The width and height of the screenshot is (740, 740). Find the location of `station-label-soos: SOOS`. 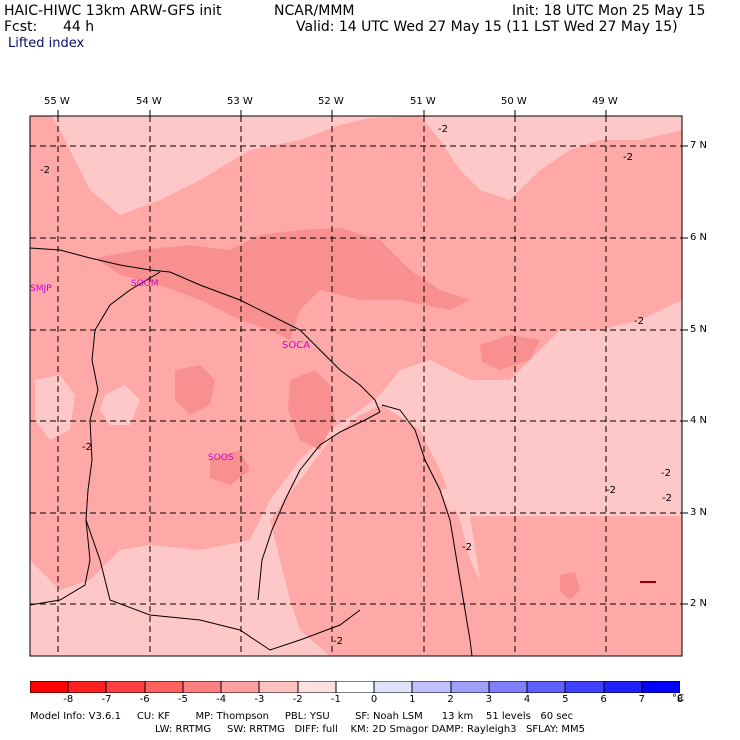

station-label-soos: SOOS is located at coordinates (221, 458).